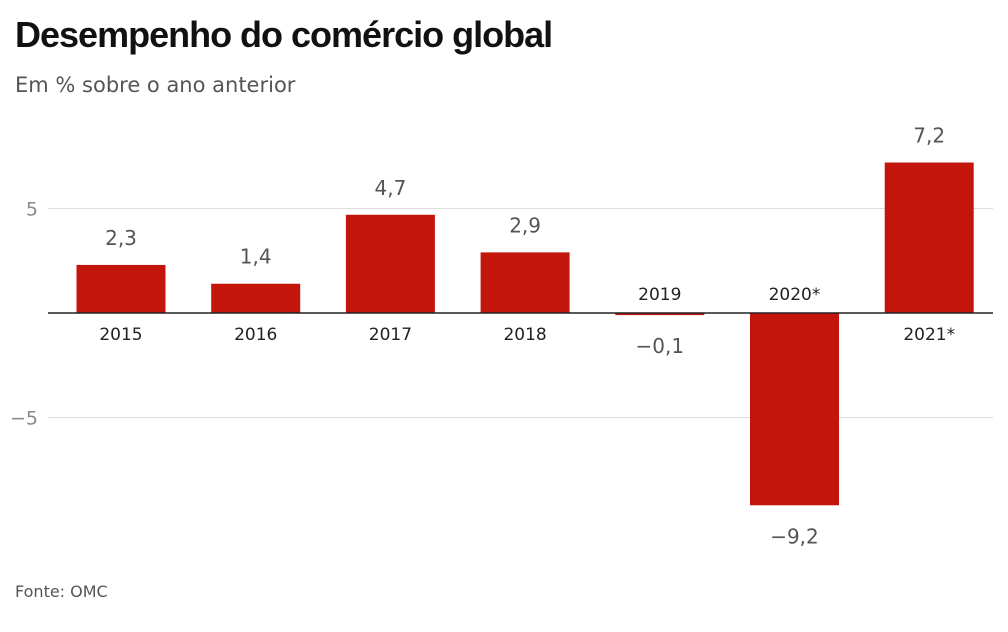 This screenshot has height=632, width=1008. Describe the element at coordinates (120, 335) in the screenshot. I see `category-label: 2015` at that location.